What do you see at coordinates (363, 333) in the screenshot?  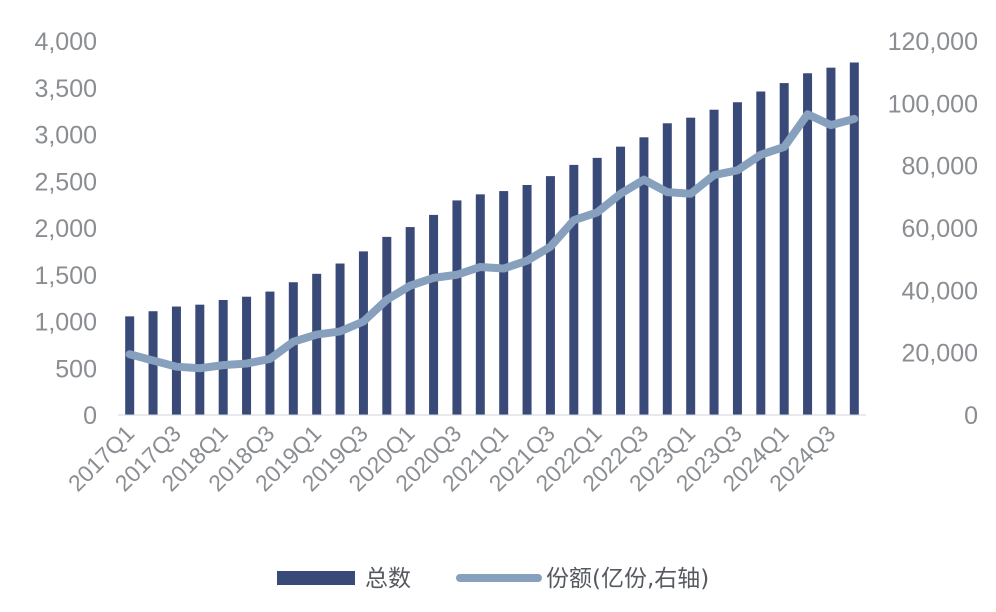 I see `bar-2019Q3` at bounding box center [363, 333].